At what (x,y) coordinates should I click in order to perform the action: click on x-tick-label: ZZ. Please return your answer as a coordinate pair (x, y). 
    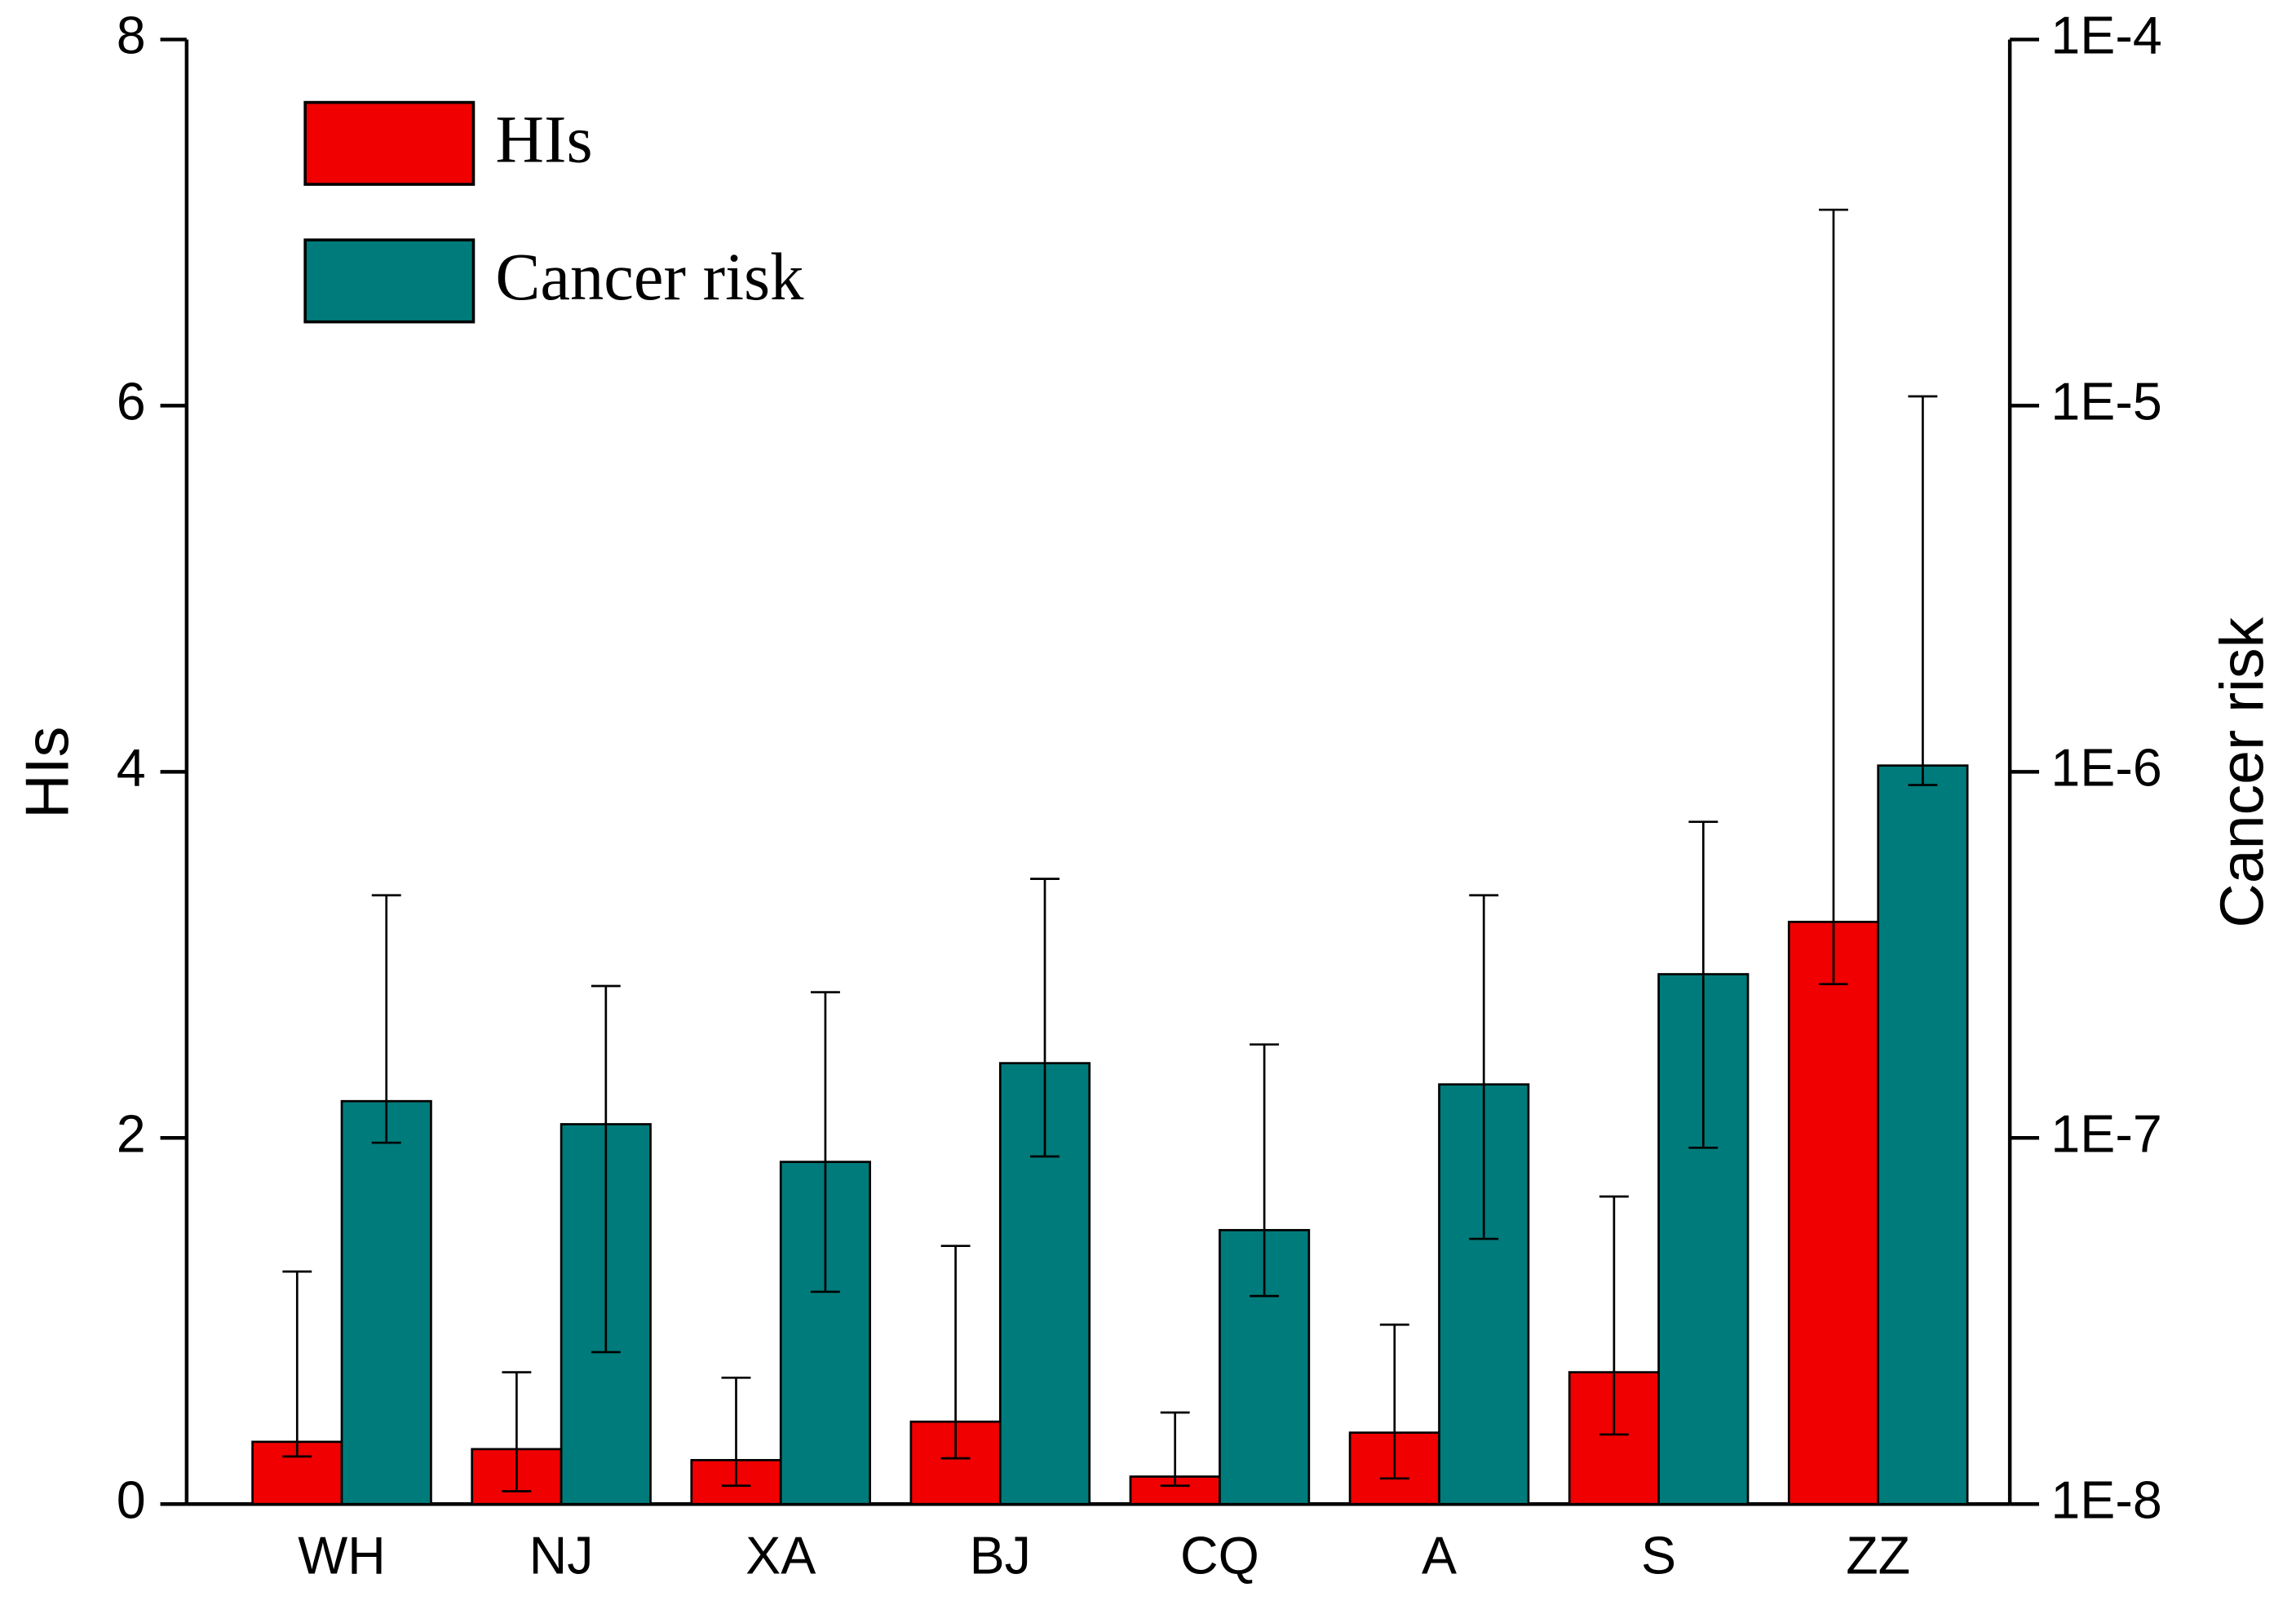
    Looking at the image, I should click on (1878, 1555).